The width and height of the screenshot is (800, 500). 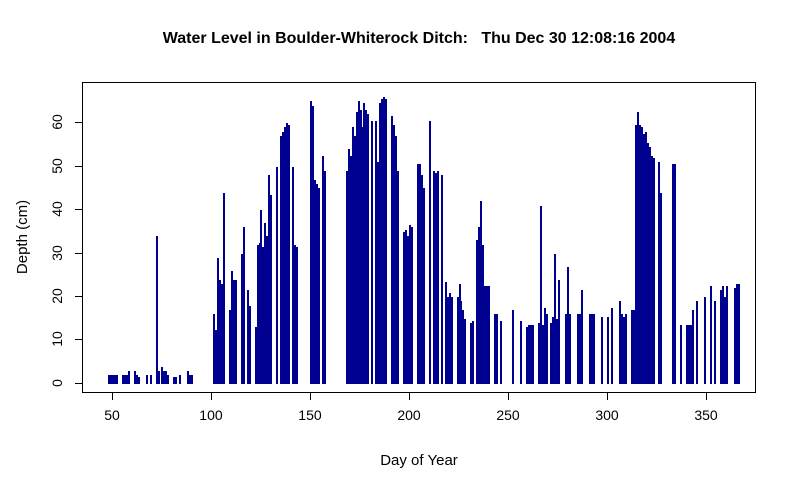 What do you see at coordinates (409, 415) in the screenshot?
I see `x-tick-label: 200` at bounding box center [409, 415].